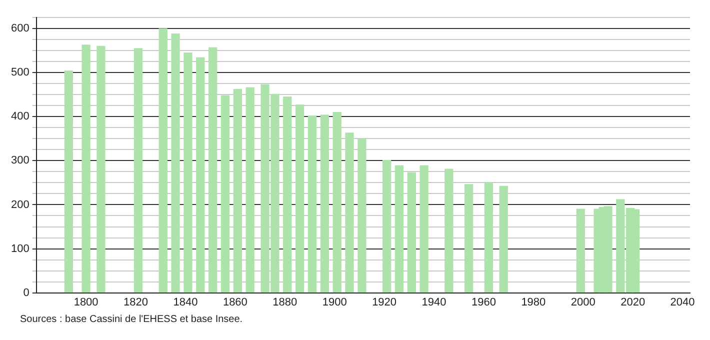 This screenshot has height=340, width=710. What do you see at coordinates (20, 204) in the screenshot?
I see `y-tick-label: 200` at bounding box center [20, 204].